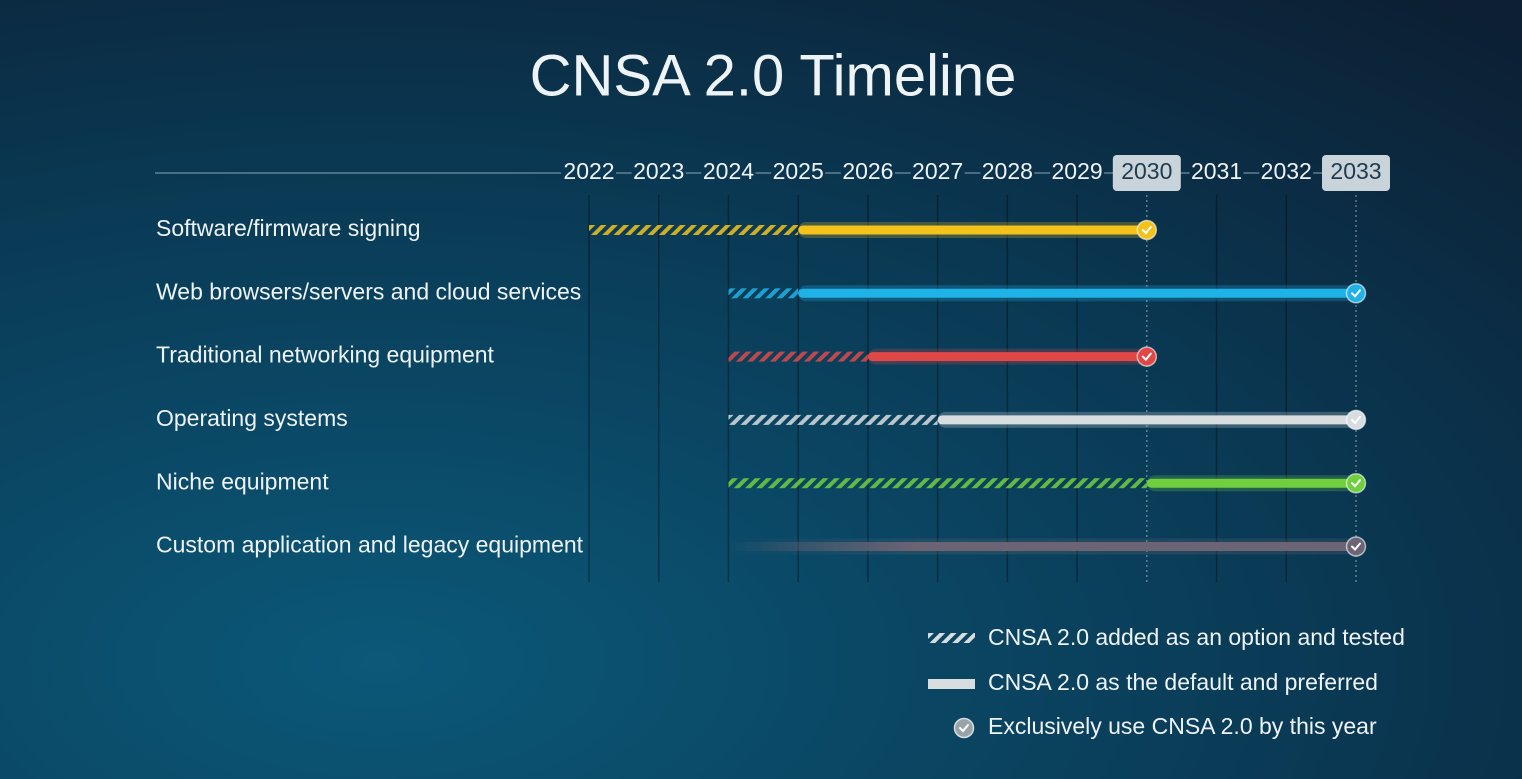 This screenshot has width=1522, height=779. What do you see at coordinates (1216, 171) in the screenshot?
I see `x-tick-label: 2031` at bounding box center [1216, 171].